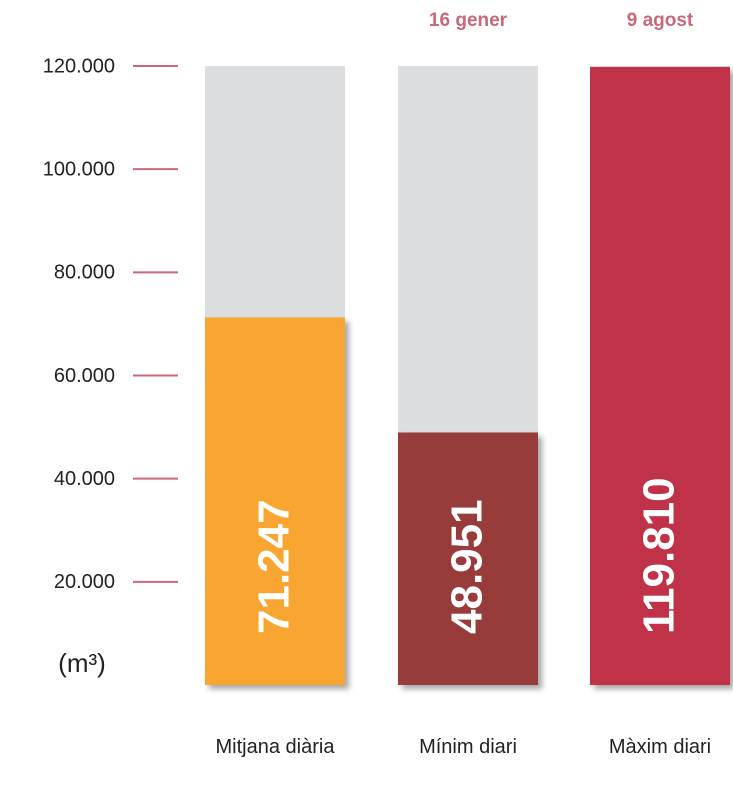 The width and height of the screenshot is (733, 785). What do you see at coordinates (79, 169) in the screenshot?
I see `y-tick-label: 100.000` at bounding box center [79, 169].